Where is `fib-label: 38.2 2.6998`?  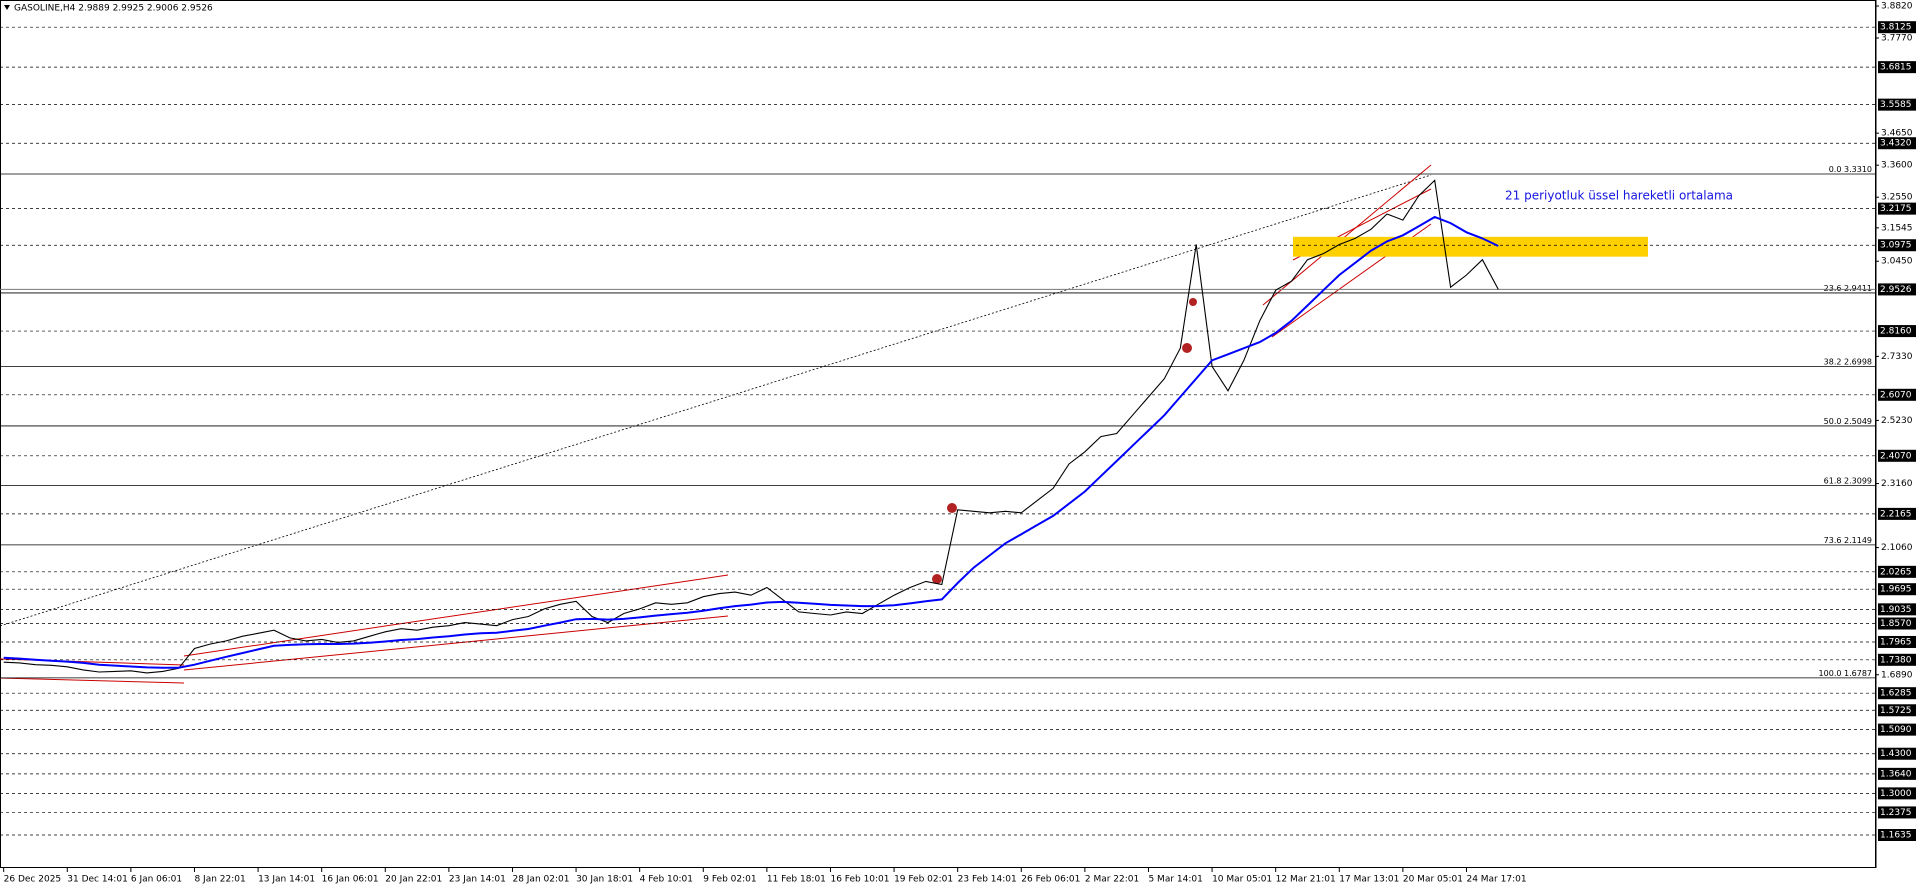 fib-label: 38.2 2.6998 is located at coordinates (1848, 361).